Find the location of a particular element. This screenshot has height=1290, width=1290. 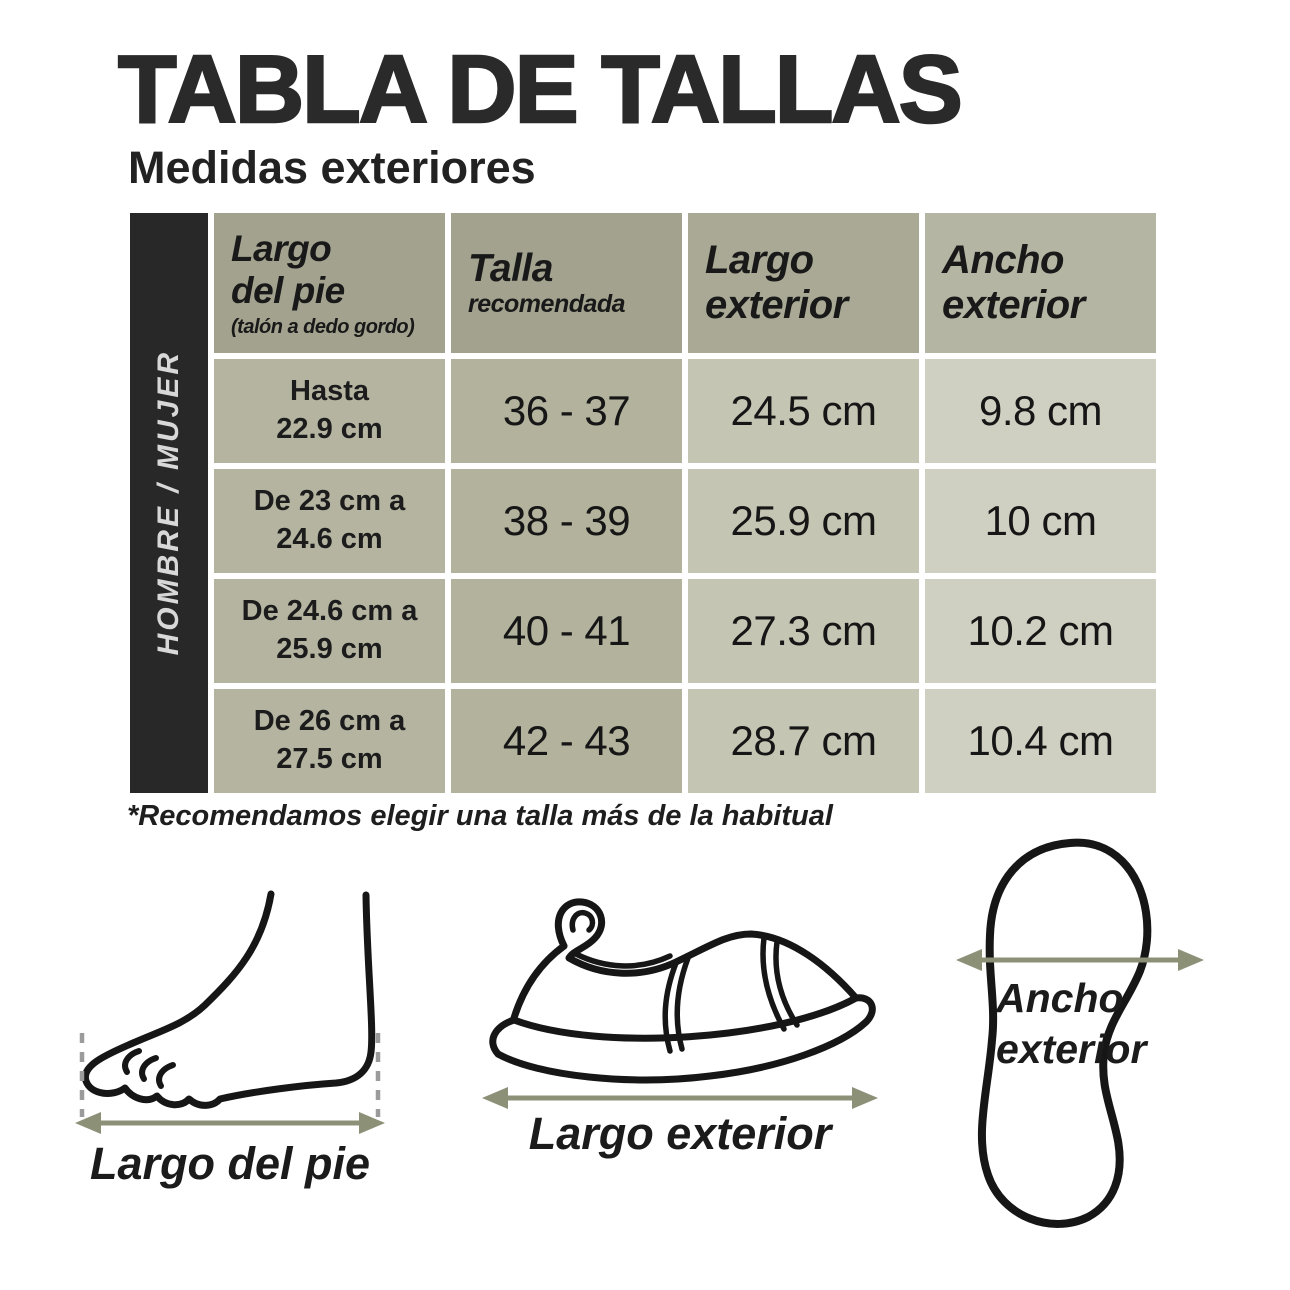

header-outer-width: Ancho exterior is located at coordinates (1040, 283).